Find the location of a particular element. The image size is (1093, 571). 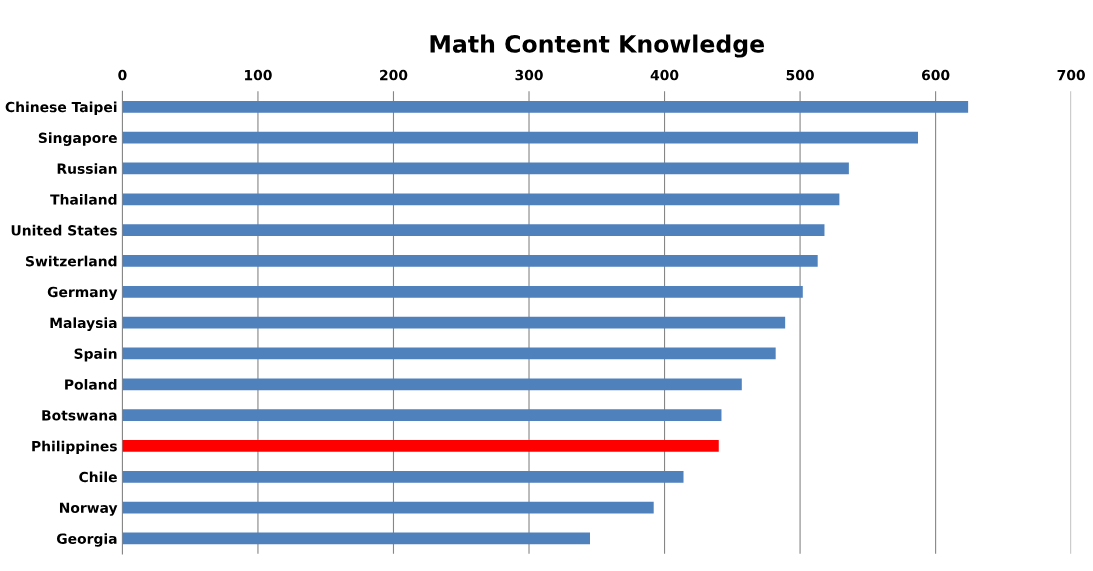

x-tick-label: 500 is located at coordinates (800, 75).